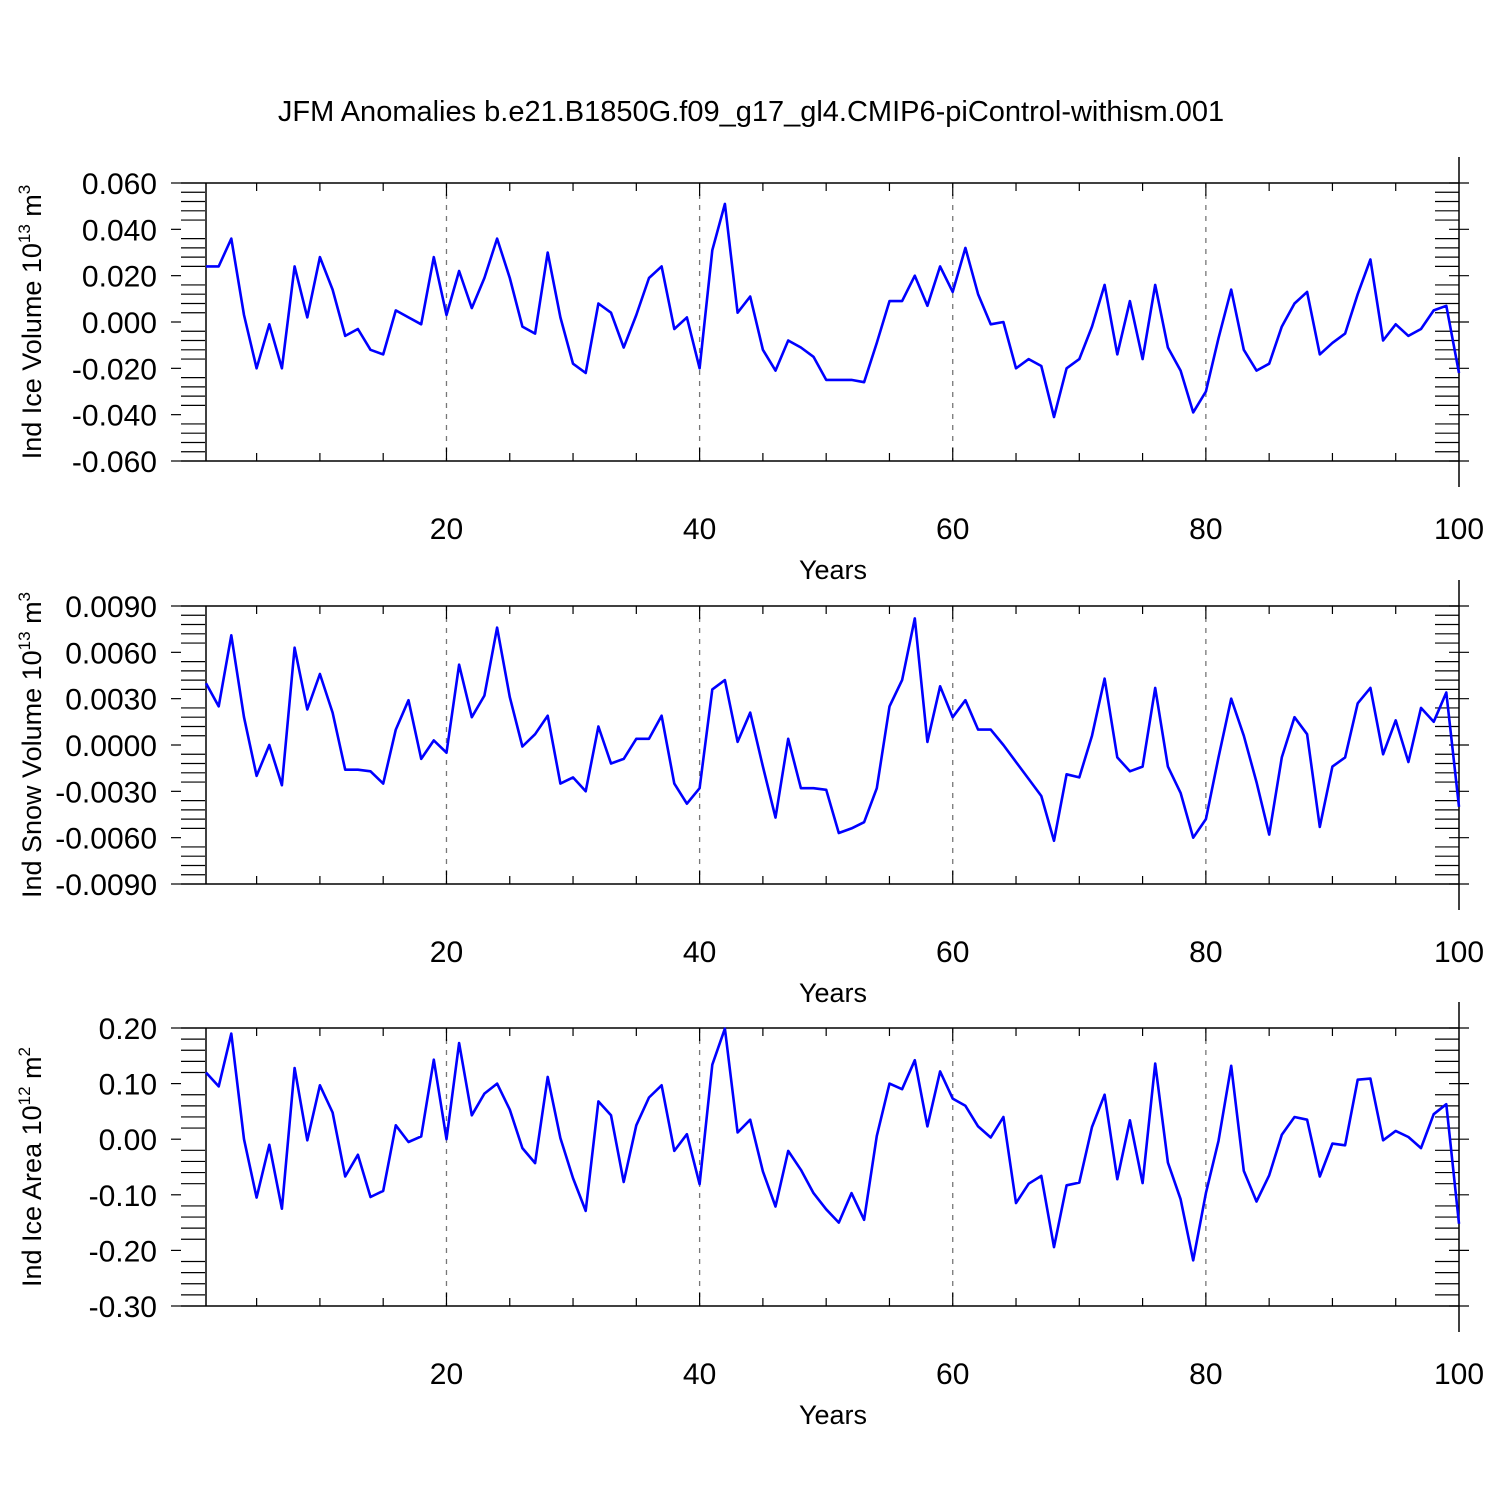 The width and height of the screenshot is (1500, 1500). Describe the element at coordinates (32, 1196) in the screenshot. I see `y-axis-title-text: Ind Ice Area 10` at that location.